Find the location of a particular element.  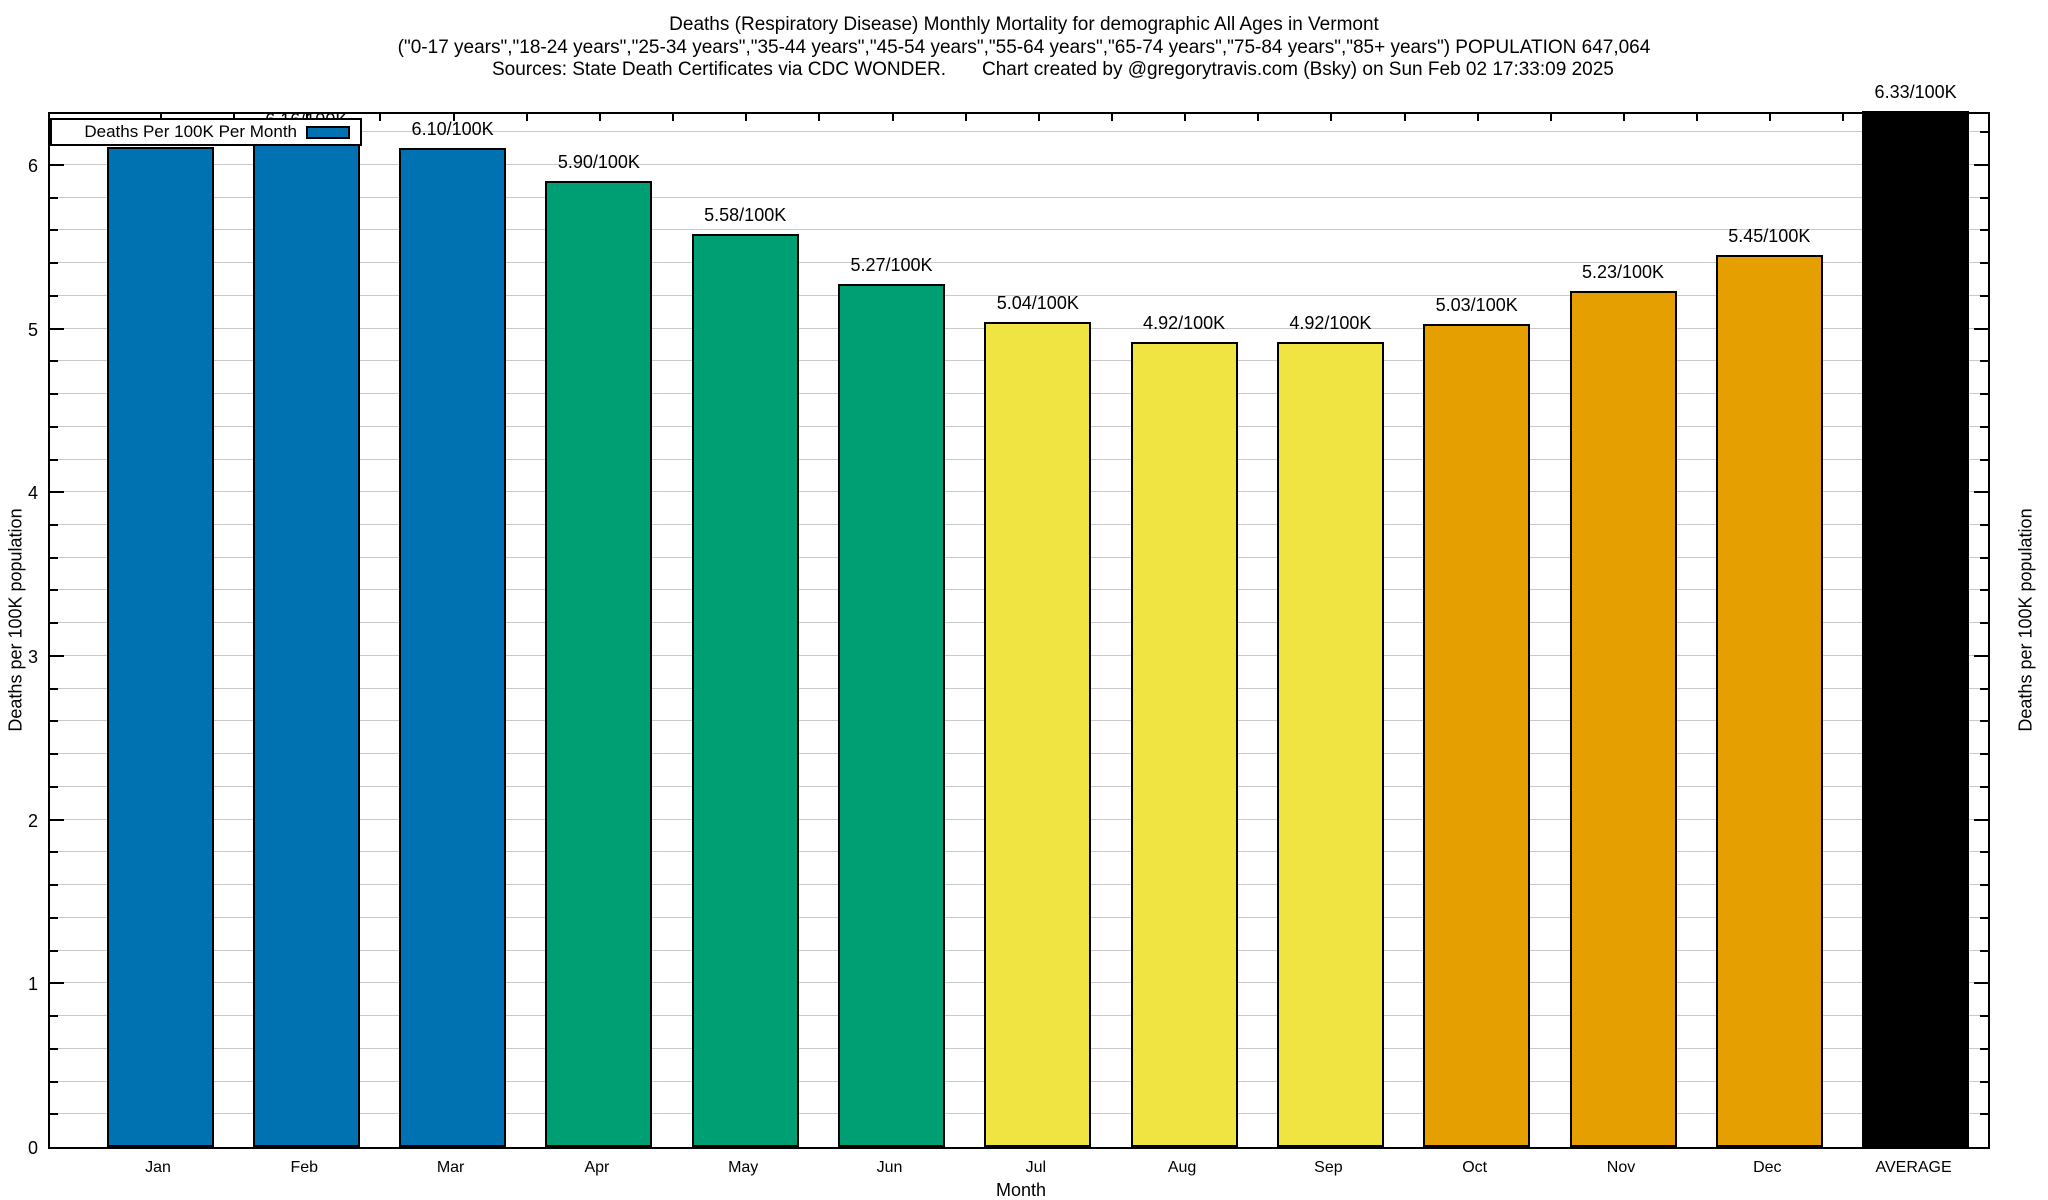

y-axis-label-left: Deaths per 100K population is located at coordinates (15, 620).